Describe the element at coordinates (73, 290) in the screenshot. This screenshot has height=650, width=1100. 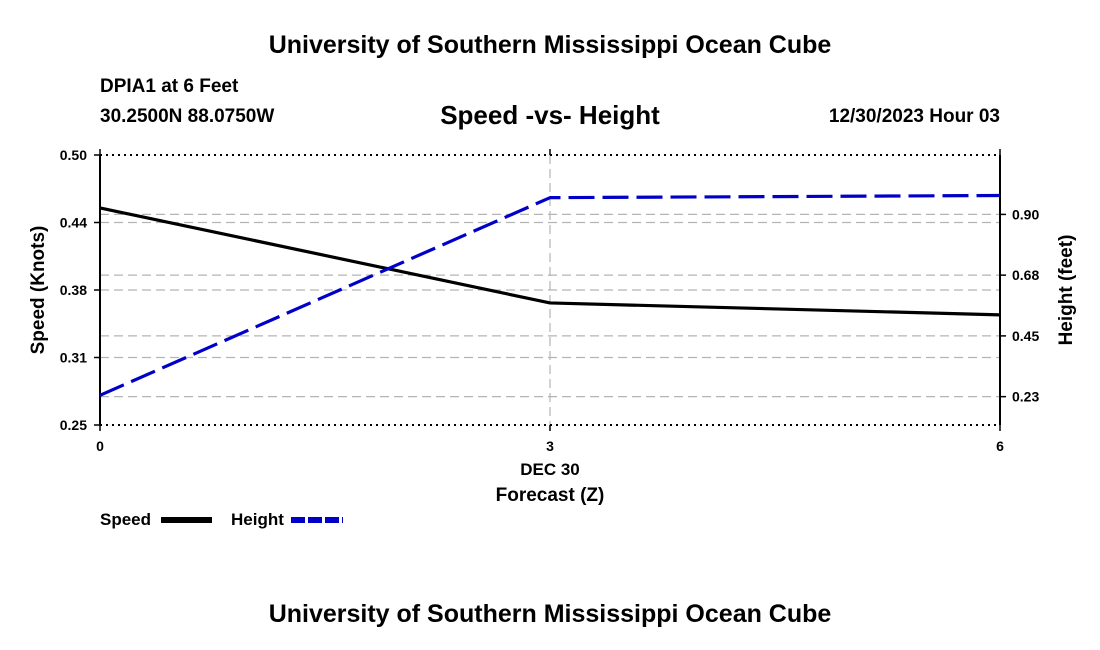
I see `y-left-tick-label: 0.38` at that location.